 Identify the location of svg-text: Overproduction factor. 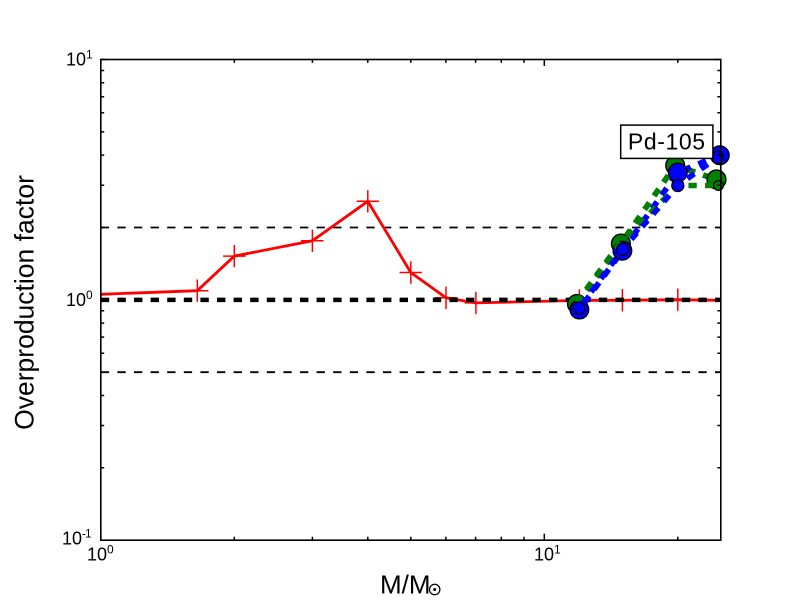
(25, 302).